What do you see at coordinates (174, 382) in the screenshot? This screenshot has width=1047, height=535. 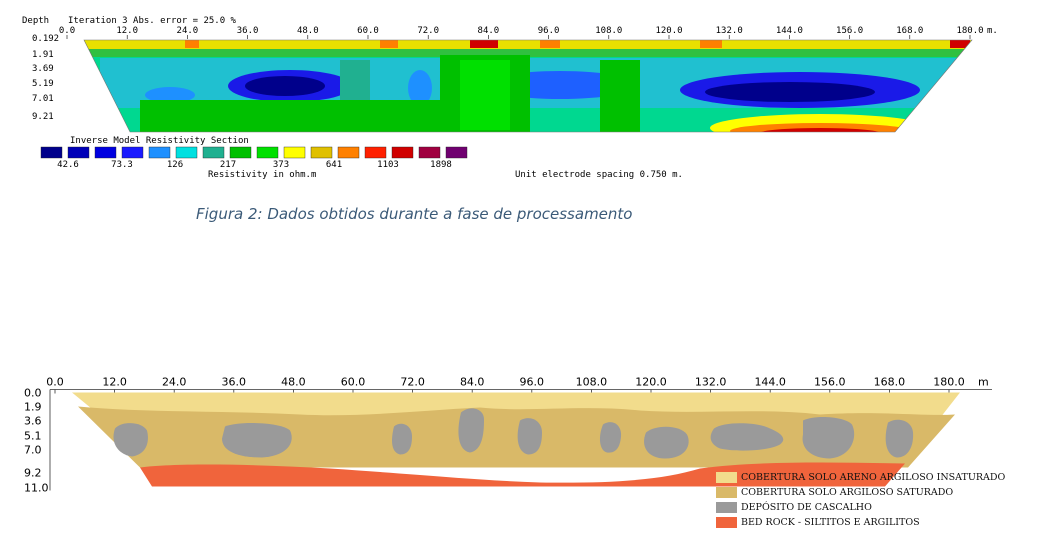 I see `bottom-x-tick-label: 24.0` at bounding box center [174, 382].